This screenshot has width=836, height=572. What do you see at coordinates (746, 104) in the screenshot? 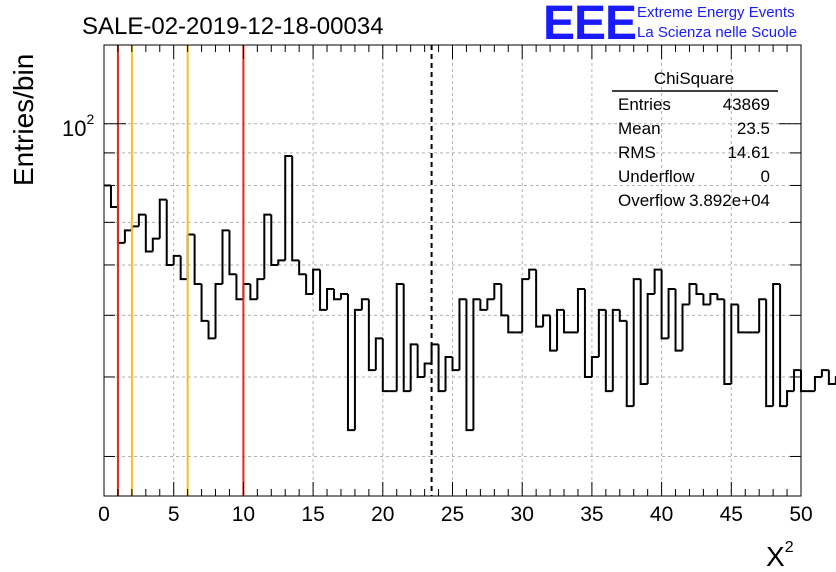
I see `stats-value-entries: 43869` at bounding box center [746, 104].